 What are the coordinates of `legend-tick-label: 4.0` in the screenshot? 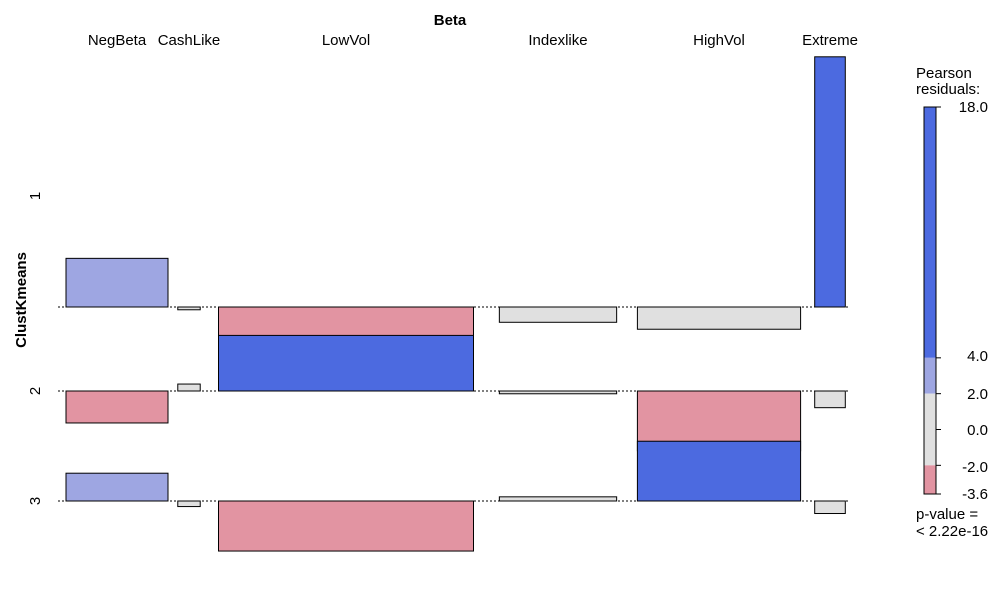 It's located at (977, 356).